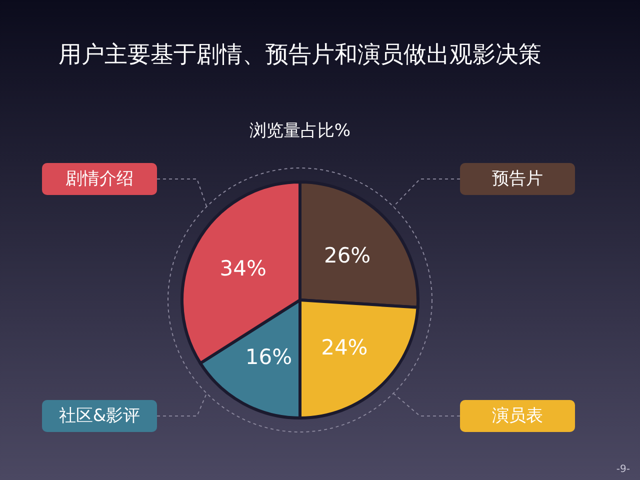  I want to click on slice-label: 预告片, so click(517, 179).